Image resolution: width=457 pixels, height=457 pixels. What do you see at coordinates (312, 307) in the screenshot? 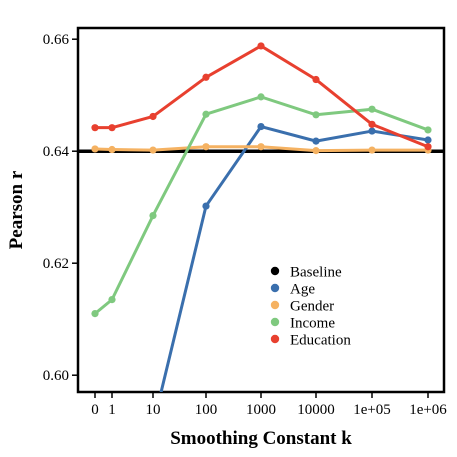
I see `legend-label-gender: Gender` at bounding box center [312, 307].